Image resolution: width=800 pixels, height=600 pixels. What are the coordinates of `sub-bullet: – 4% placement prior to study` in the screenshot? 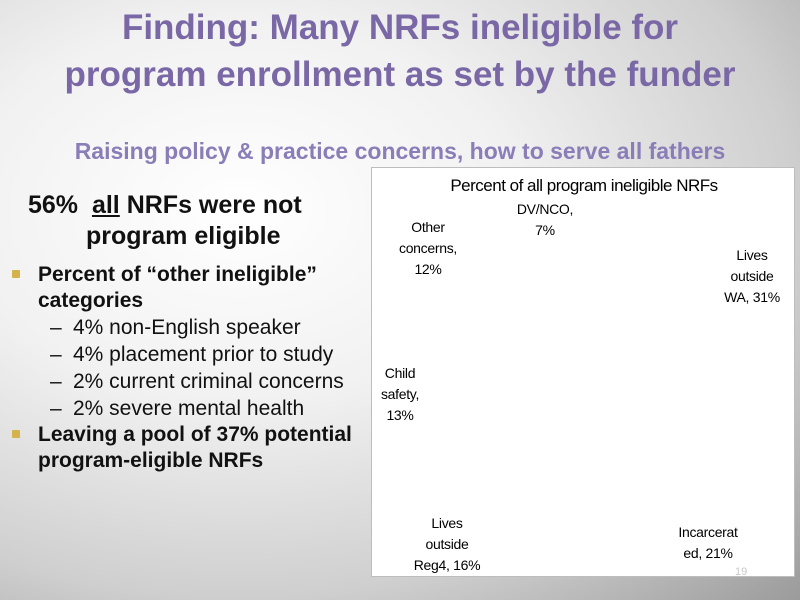 It's located at (189, 354).